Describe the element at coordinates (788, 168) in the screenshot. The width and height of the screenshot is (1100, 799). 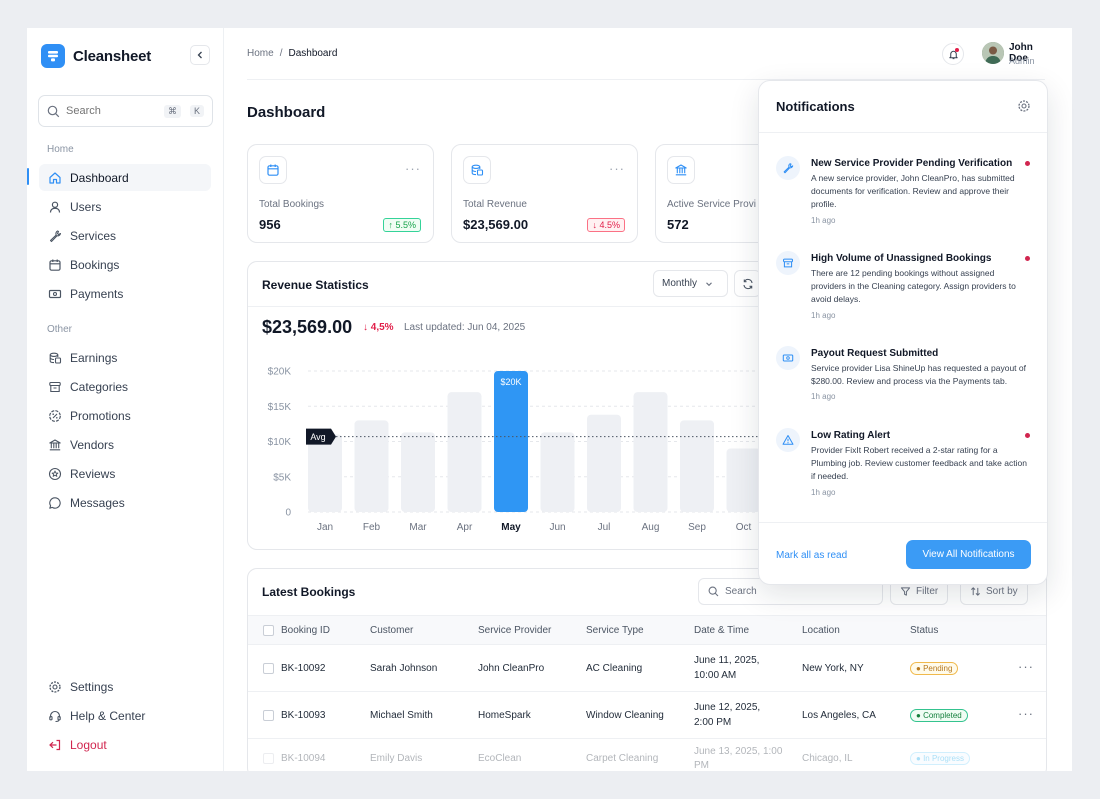
I see `wrench-icon` at that location.